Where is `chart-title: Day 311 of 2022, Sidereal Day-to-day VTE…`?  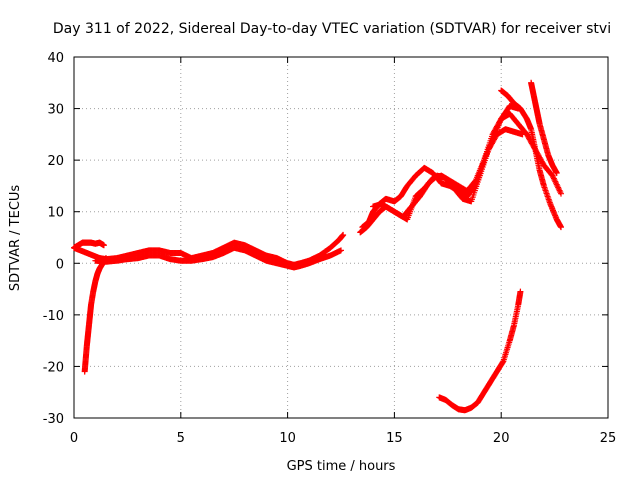
chart-title: Day 311 of 2022, Sidereal Day-to-day VTE… is located at coordinates (332, 29).